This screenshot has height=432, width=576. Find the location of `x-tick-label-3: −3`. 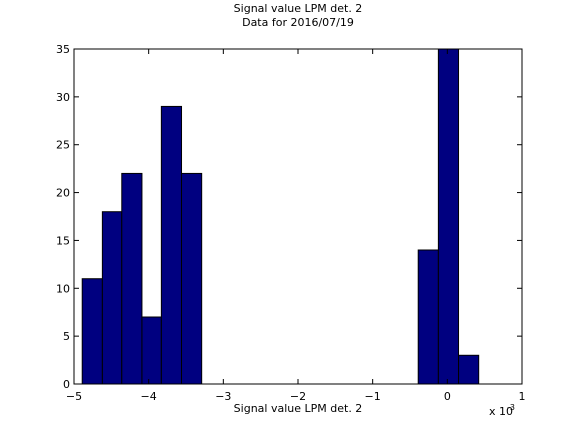

x-tick-label-3: −3 is located at coordinates (223, 396).